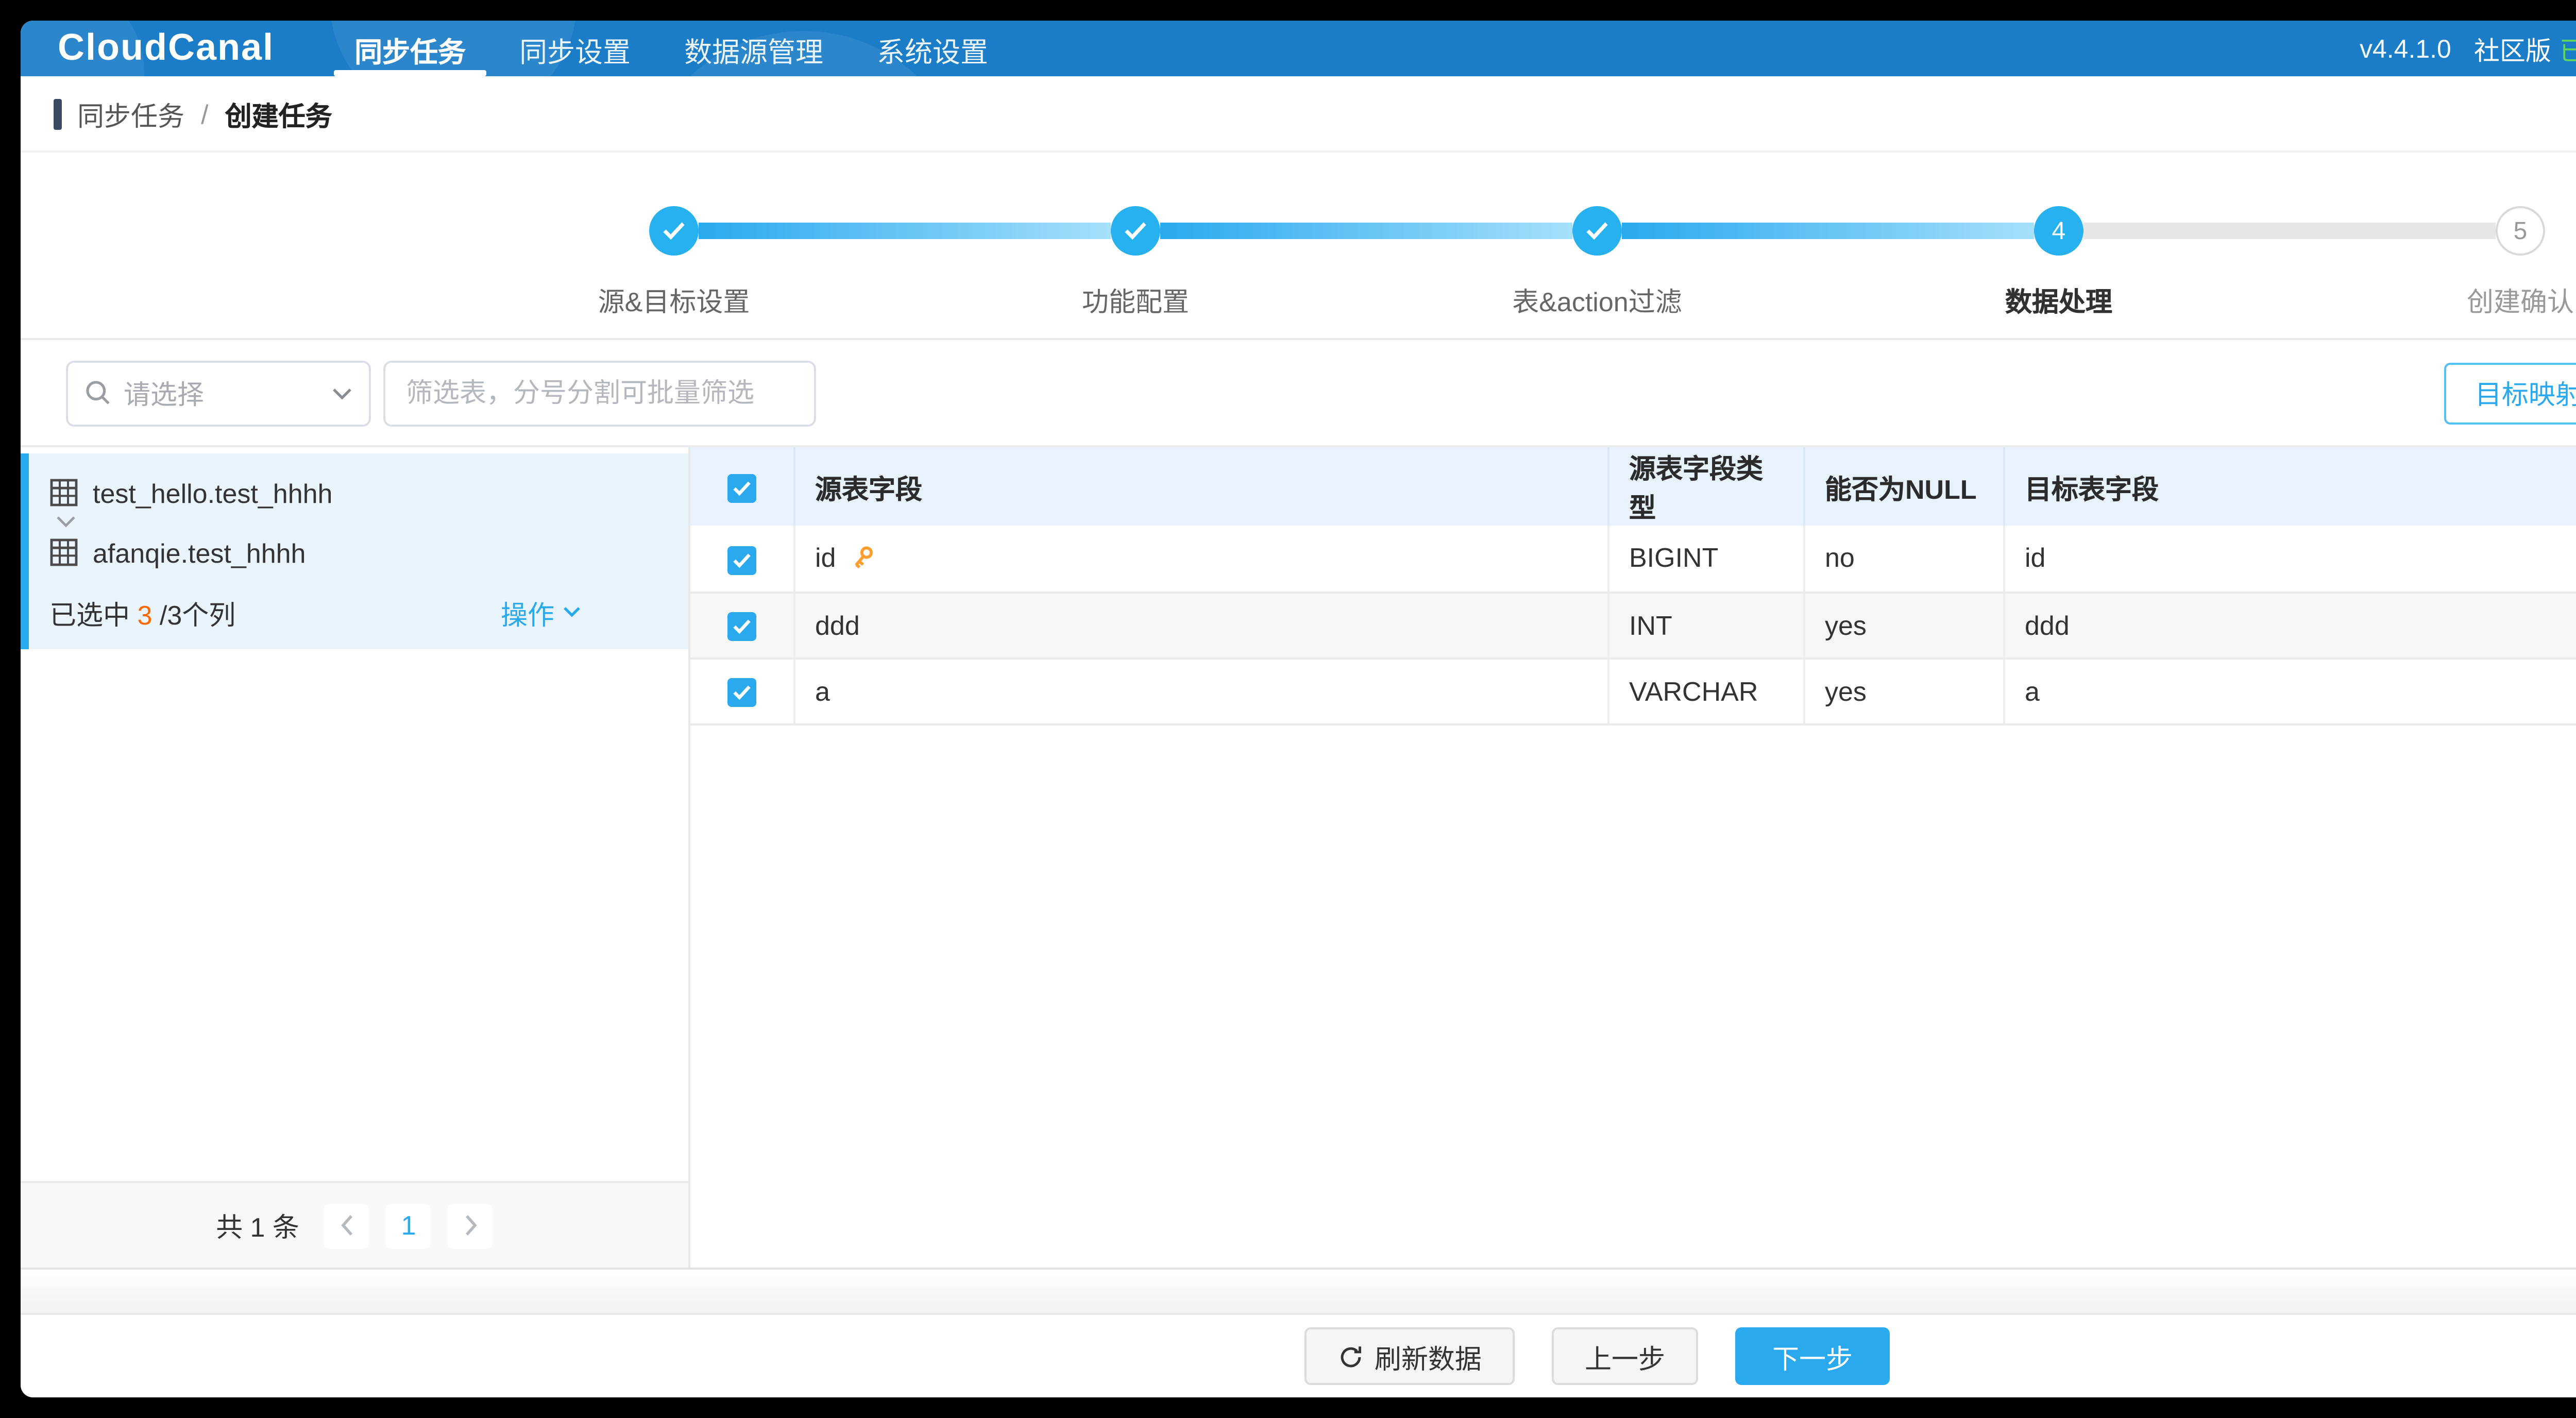  What do you see at coordinates (1299, 114) in the screenshot?
I see `breadcrumb: 同步任务 / 创建任务` at bounding box center [1299, 114].